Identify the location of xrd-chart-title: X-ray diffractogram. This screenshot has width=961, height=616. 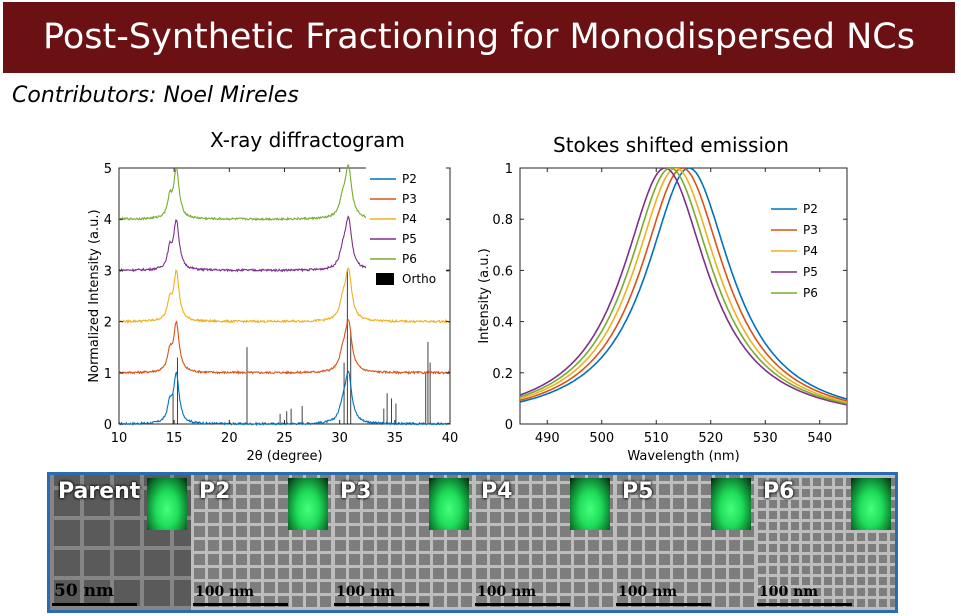
(307, 140).